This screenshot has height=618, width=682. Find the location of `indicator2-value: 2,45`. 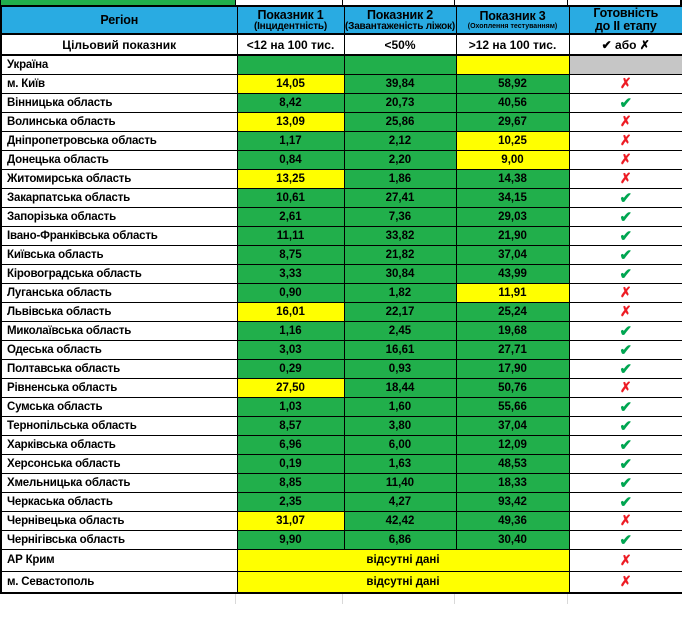

indicator2-value: 2,45 is located at coordinates (400, 330).